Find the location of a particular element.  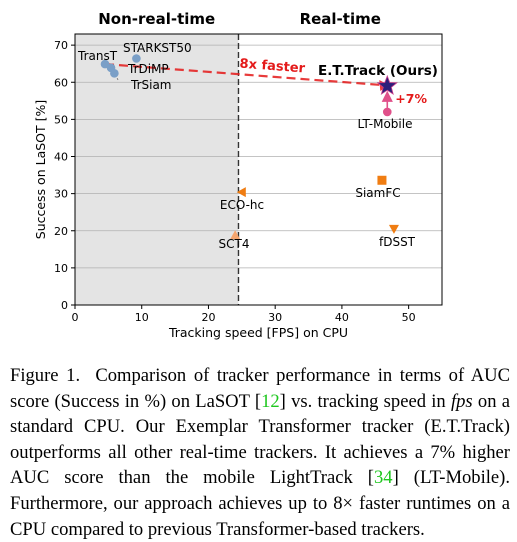

label-trsiam: TrSiam is located at coordinates (151, 85).